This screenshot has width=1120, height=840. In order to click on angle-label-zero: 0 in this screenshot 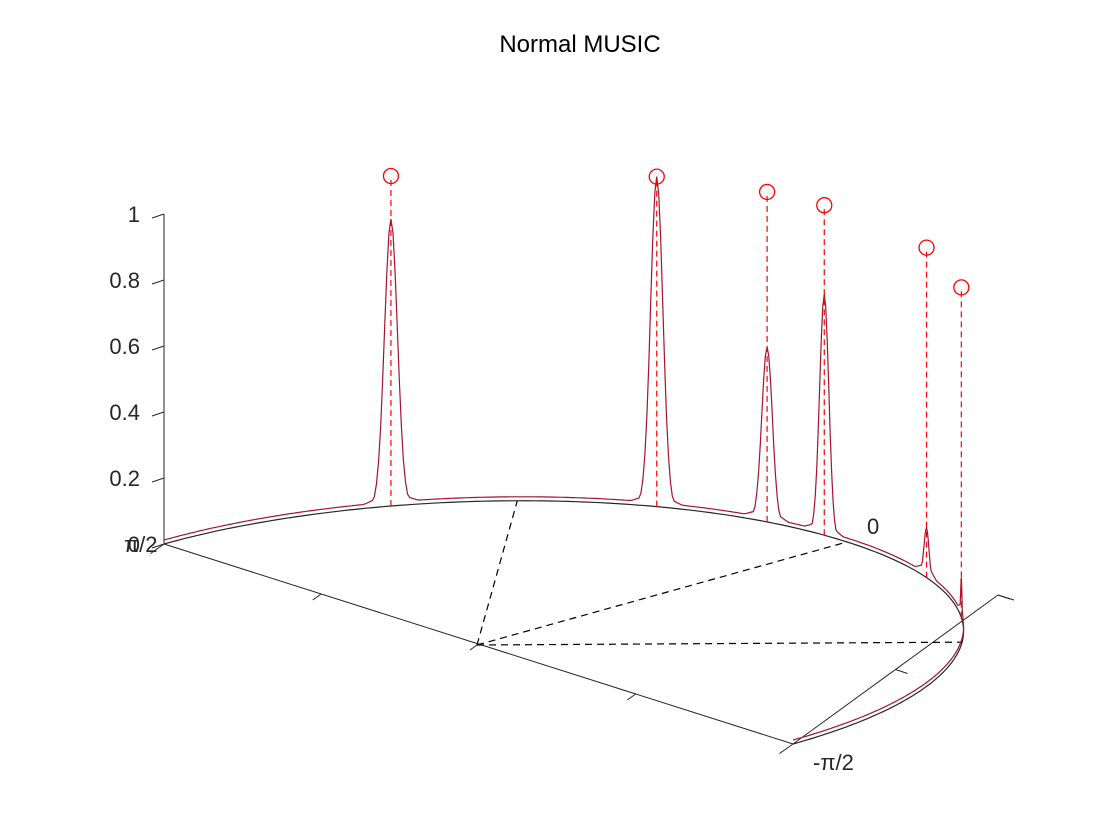, I will do `click(873, 526)`.